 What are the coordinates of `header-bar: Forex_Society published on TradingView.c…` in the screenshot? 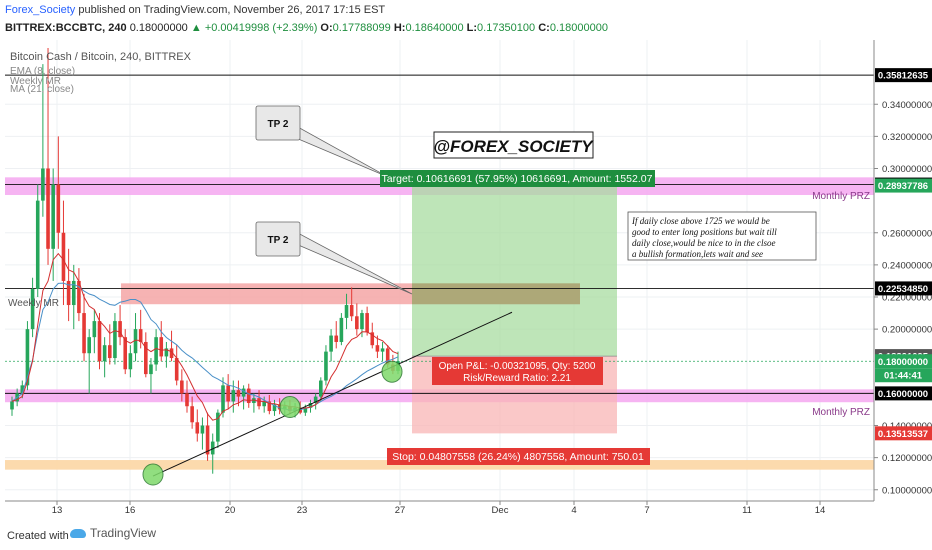 It's located at (466, 20).